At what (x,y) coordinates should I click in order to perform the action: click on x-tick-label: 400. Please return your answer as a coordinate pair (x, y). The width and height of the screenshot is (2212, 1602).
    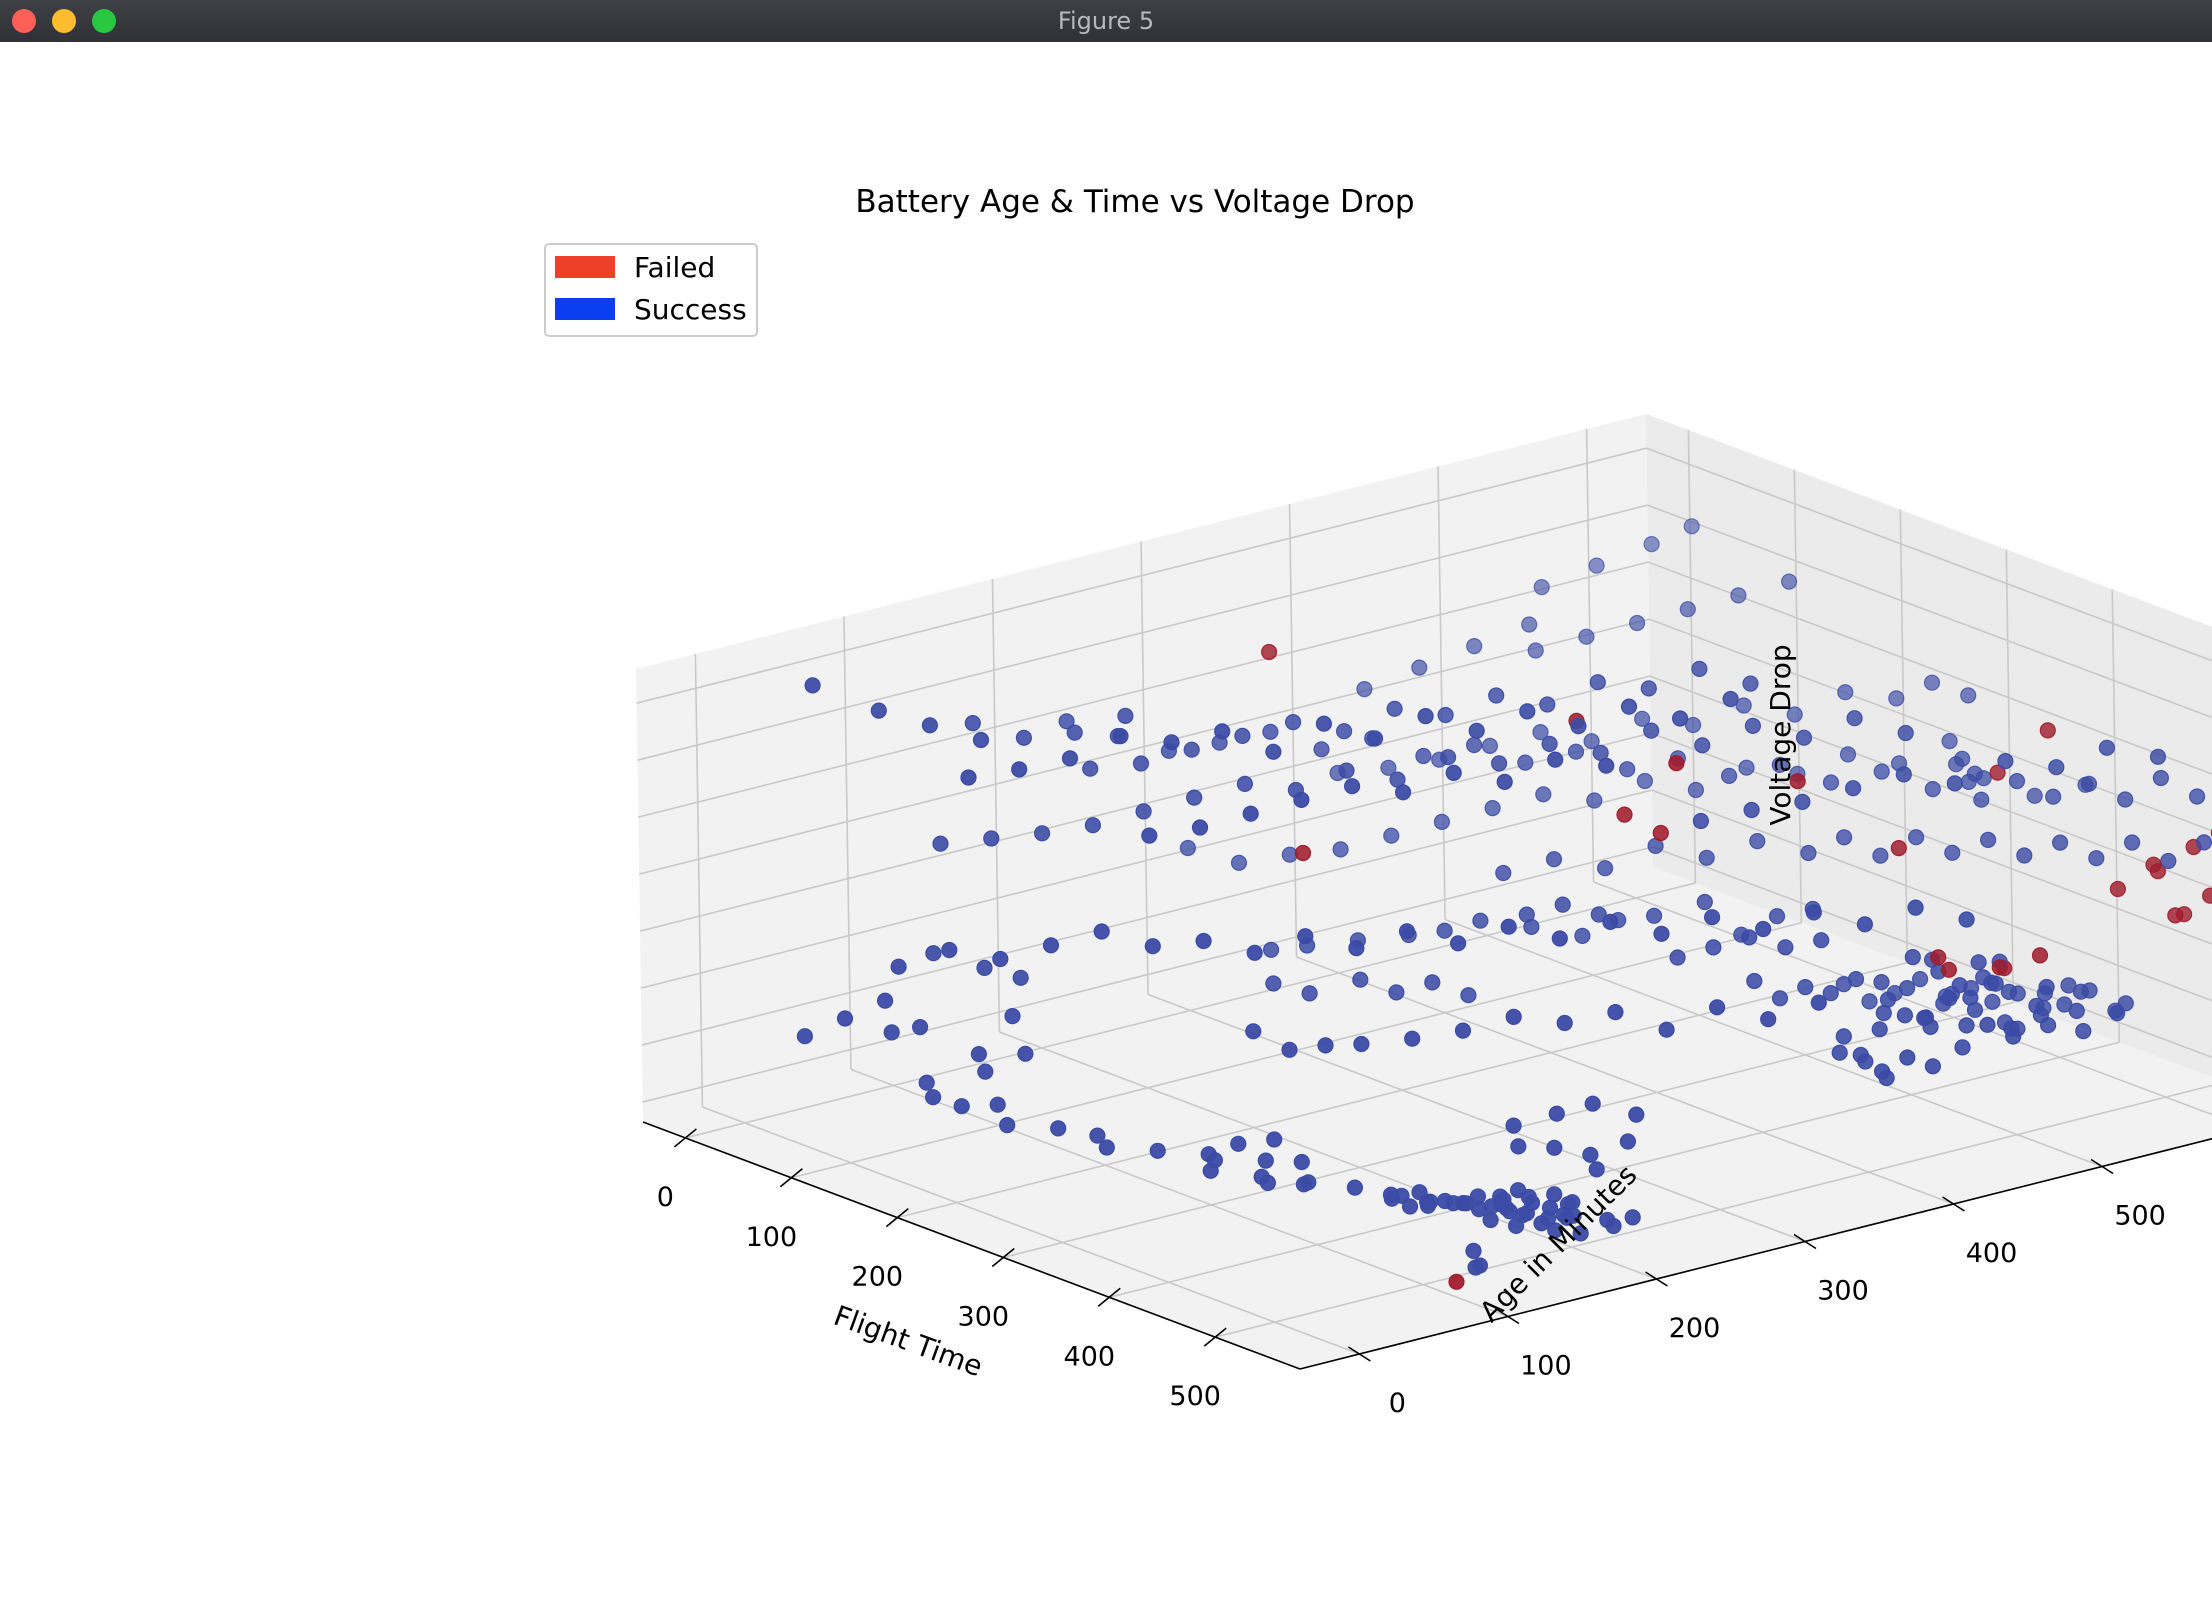
    Looking at the image, I should click on (1090, 1356).